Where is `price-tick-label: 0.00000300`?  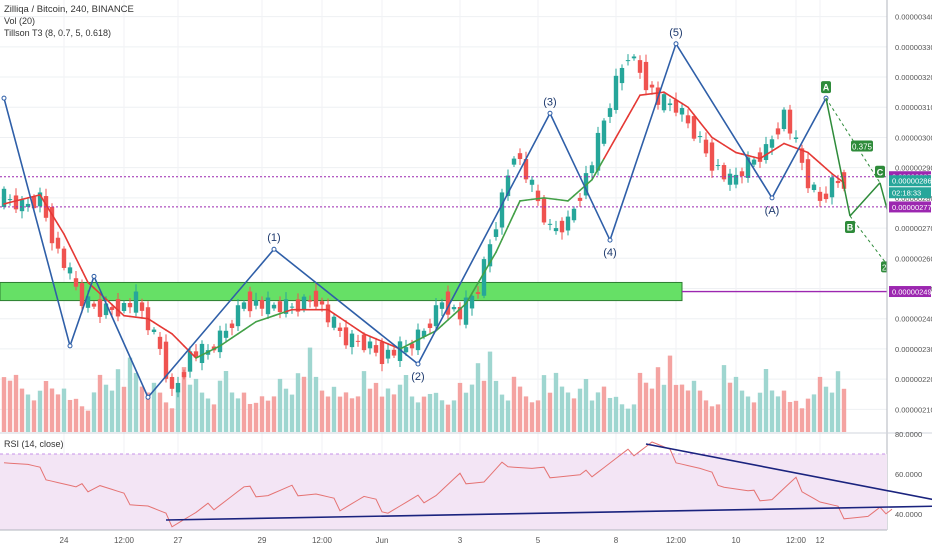 price-tick-label: 0.00000300 is located at coordinates (913, 137).